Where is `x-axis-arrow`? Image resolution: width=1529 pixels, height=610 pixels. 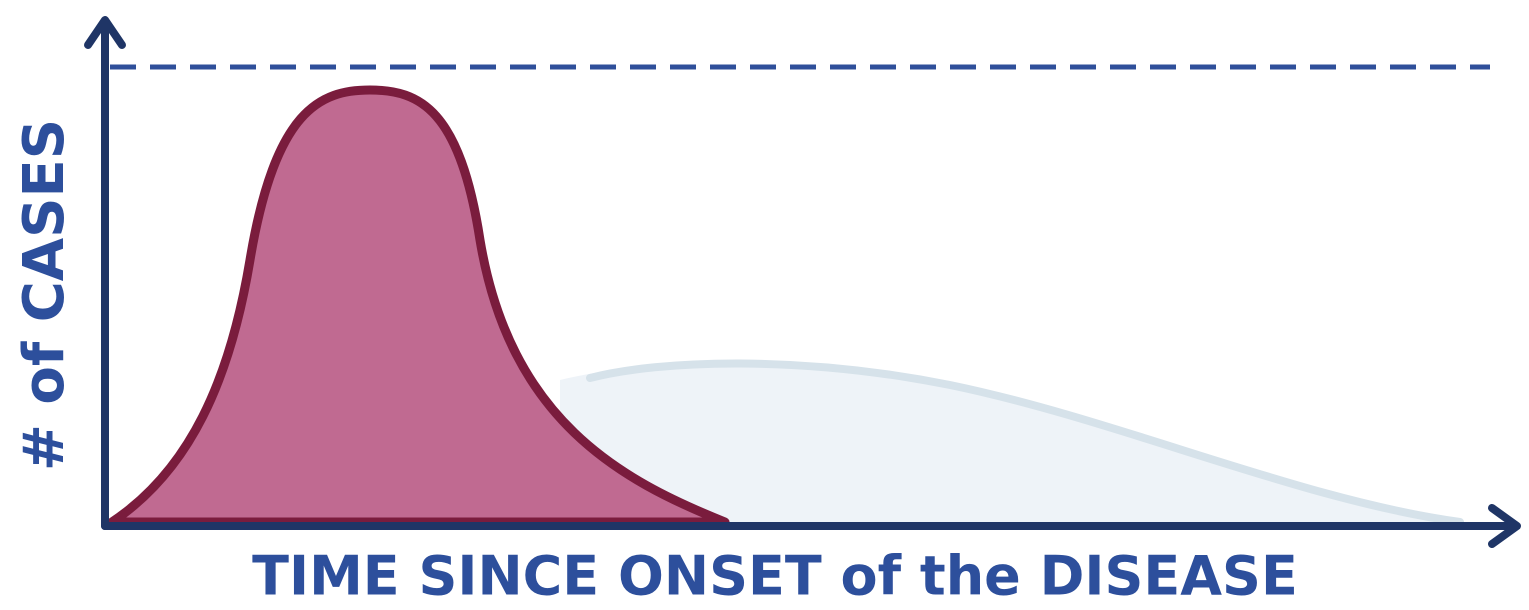
x-axis-arrow is located at coordinates (1504, 526).